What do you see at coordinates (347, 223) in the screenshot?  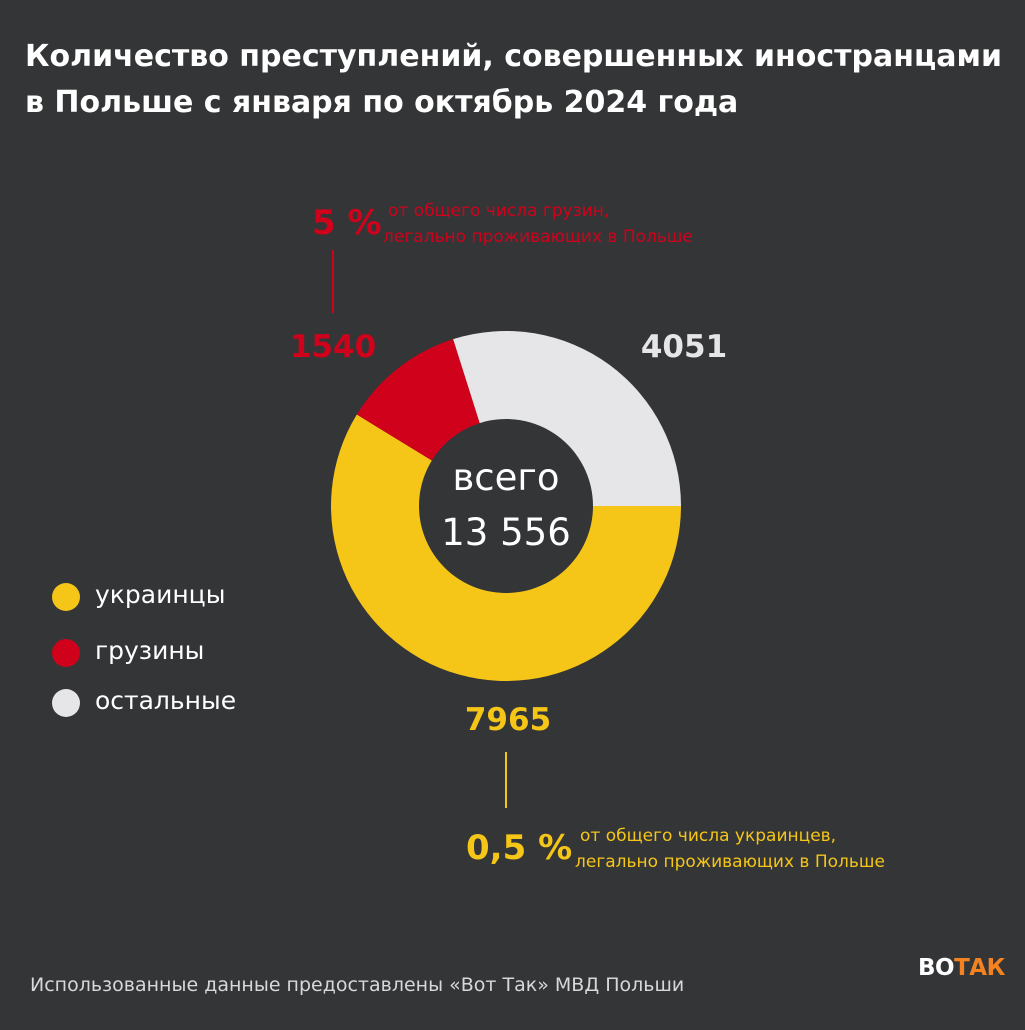 I see `georgians-note-percent: 5 %` at bounding box center [347, 223].